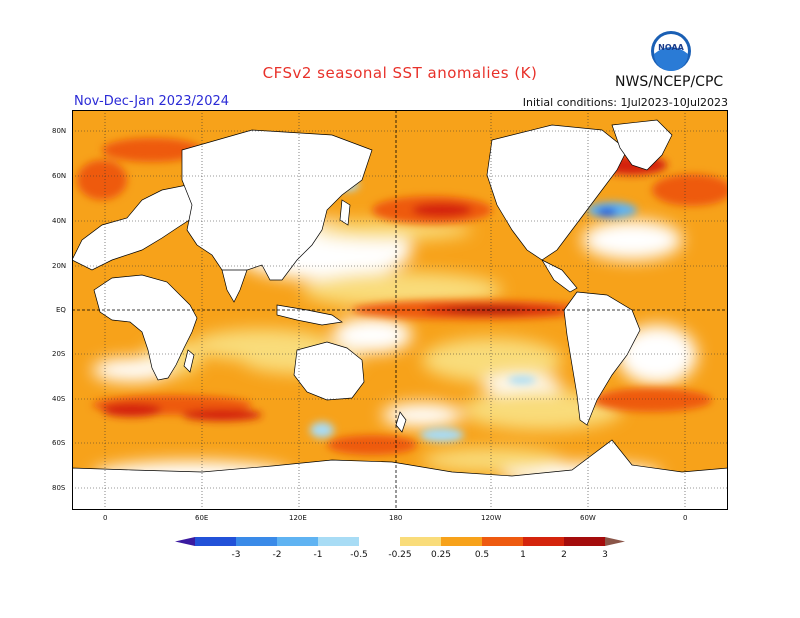  Describe the element at coordinates (564, 555) in the screenshot. I see `colorbar-tick-label: 2` at that location.